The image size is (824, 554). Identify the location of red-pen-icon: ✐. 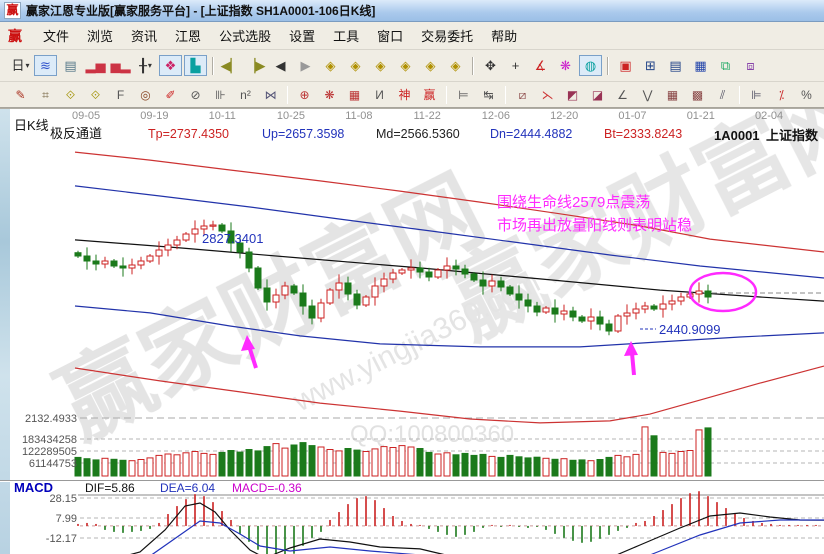
(170, 94).